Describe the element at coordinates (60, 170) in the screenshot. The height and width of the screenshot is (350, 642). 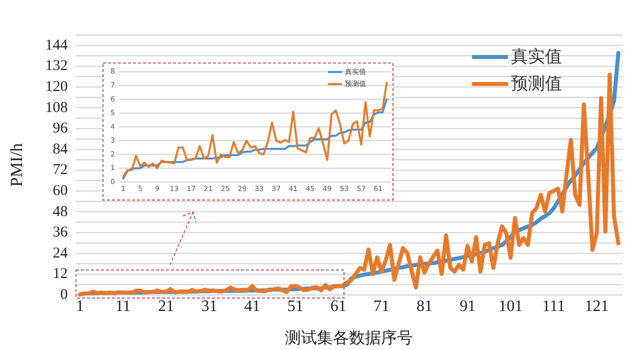
I see `y-tick-label: 72` at that location.